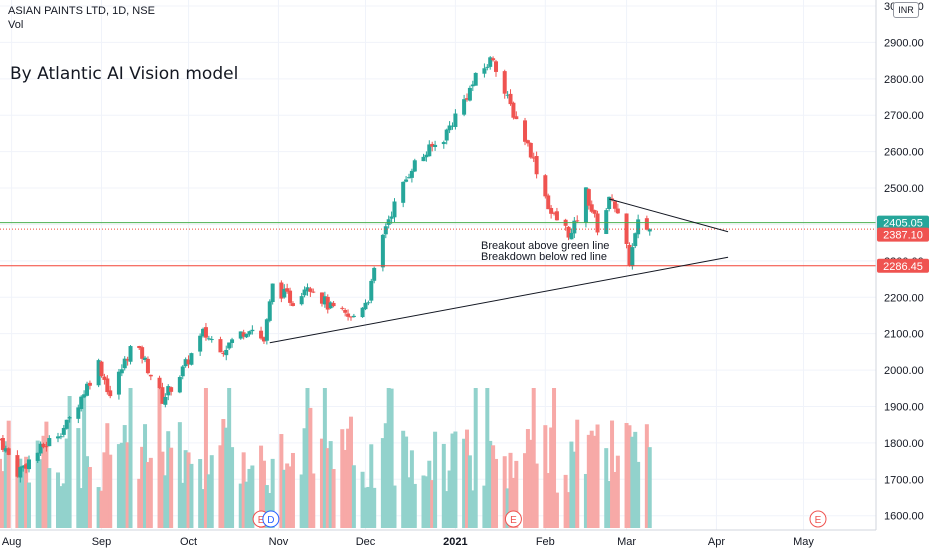  I want to click on currency-button: INR, so click(906, 10).